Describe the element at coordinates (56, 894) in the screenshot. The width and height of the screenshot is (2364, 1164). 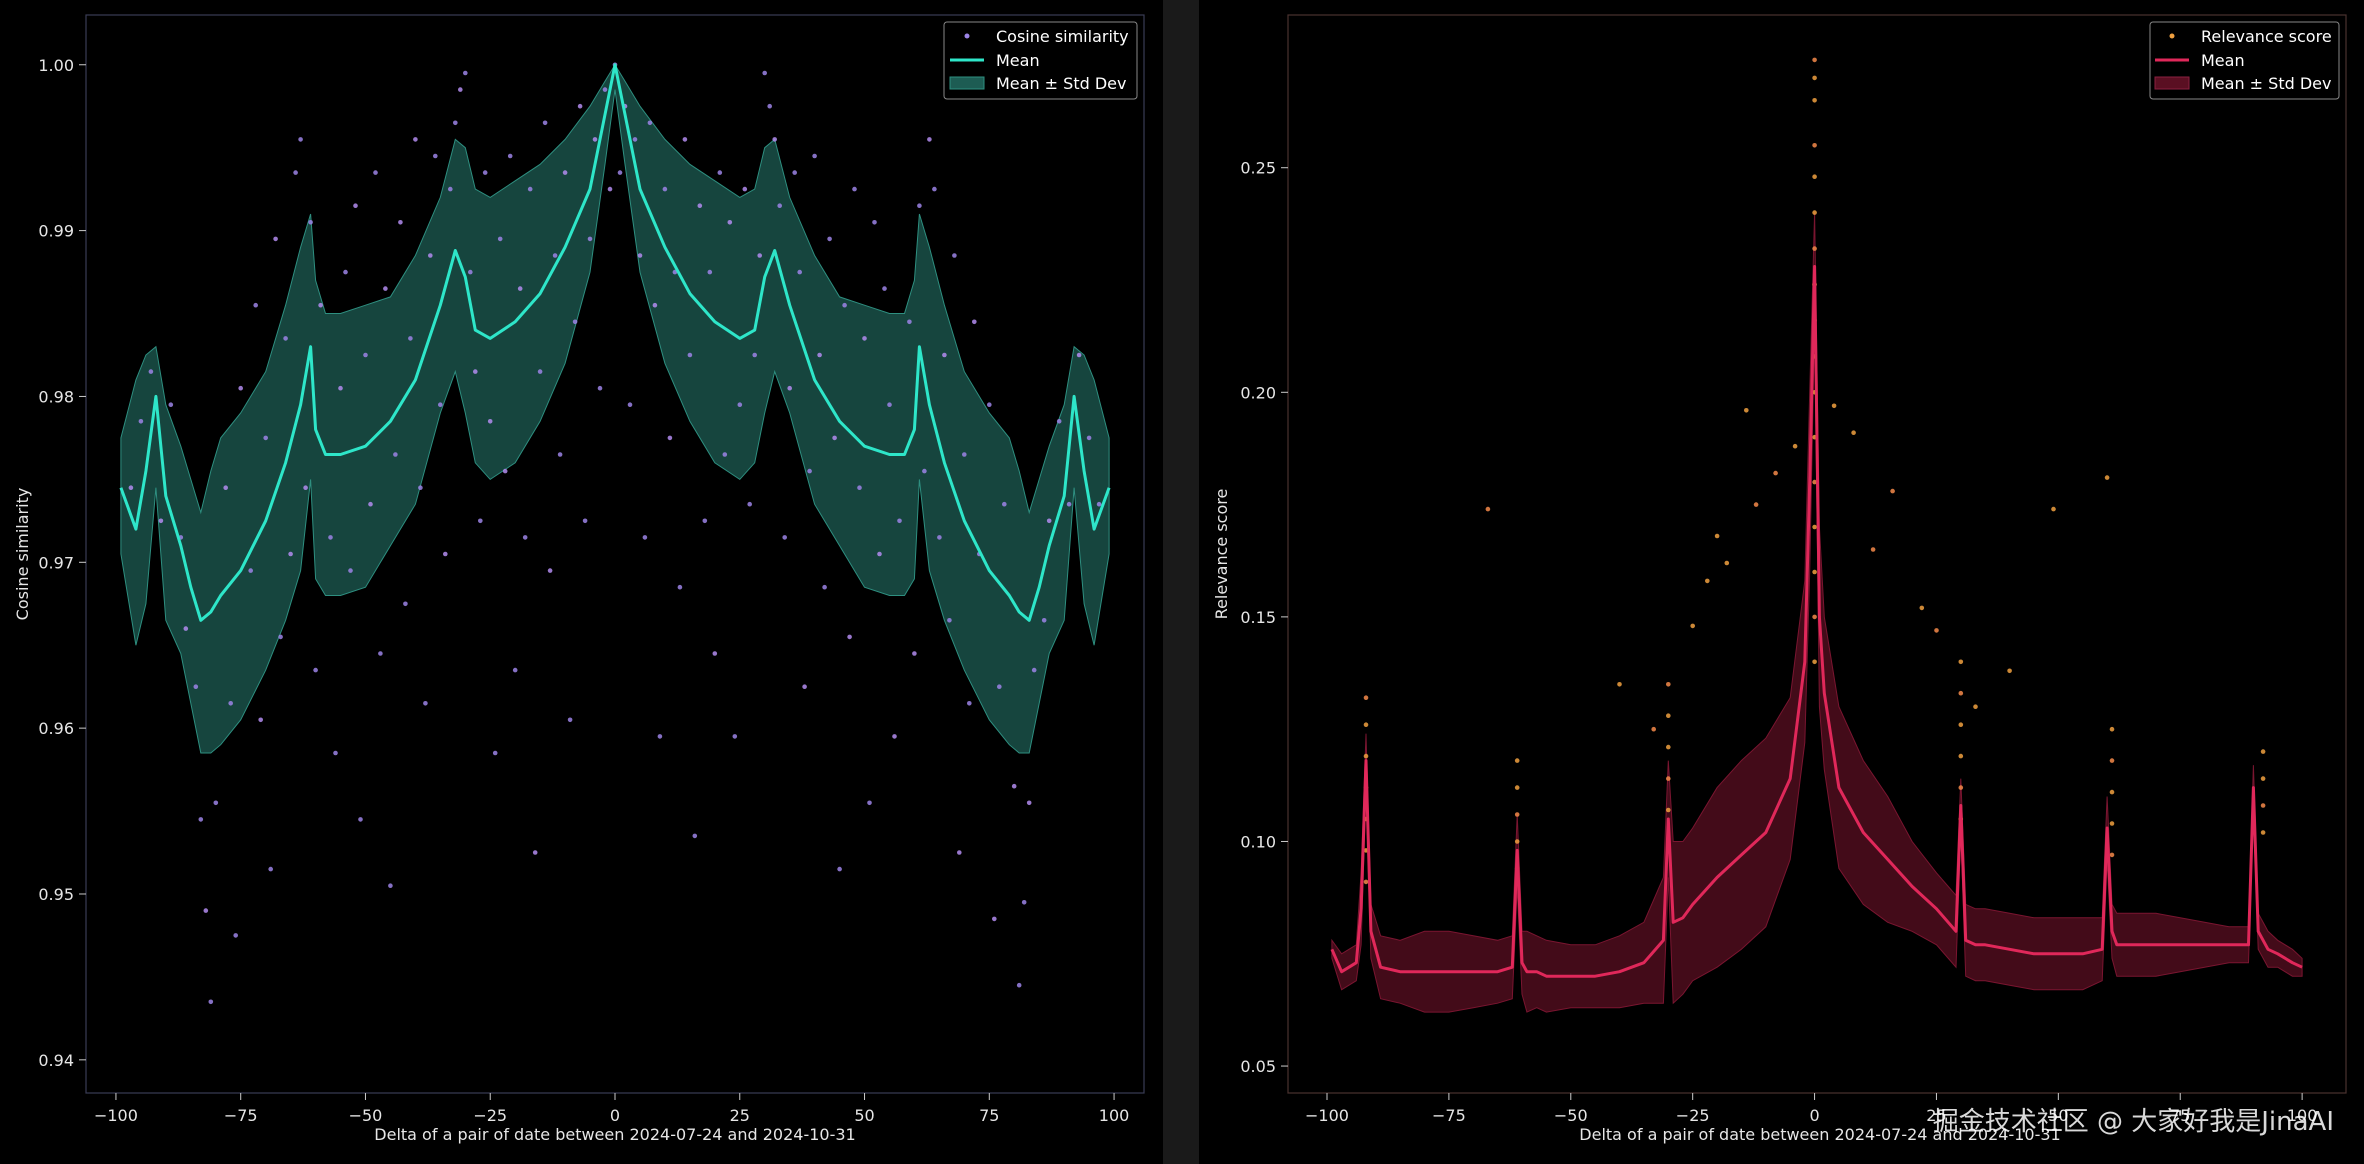
I see `y-tick-label: 0.95` at that location.